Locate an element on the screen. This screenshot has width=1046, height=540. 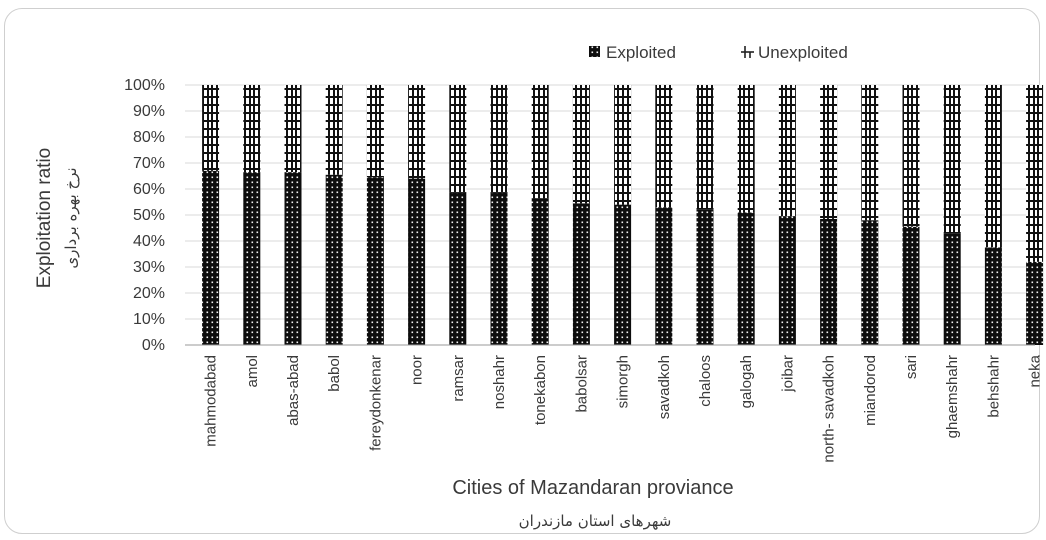
y-tick-label: 70% is located at coordinates (149, 163).